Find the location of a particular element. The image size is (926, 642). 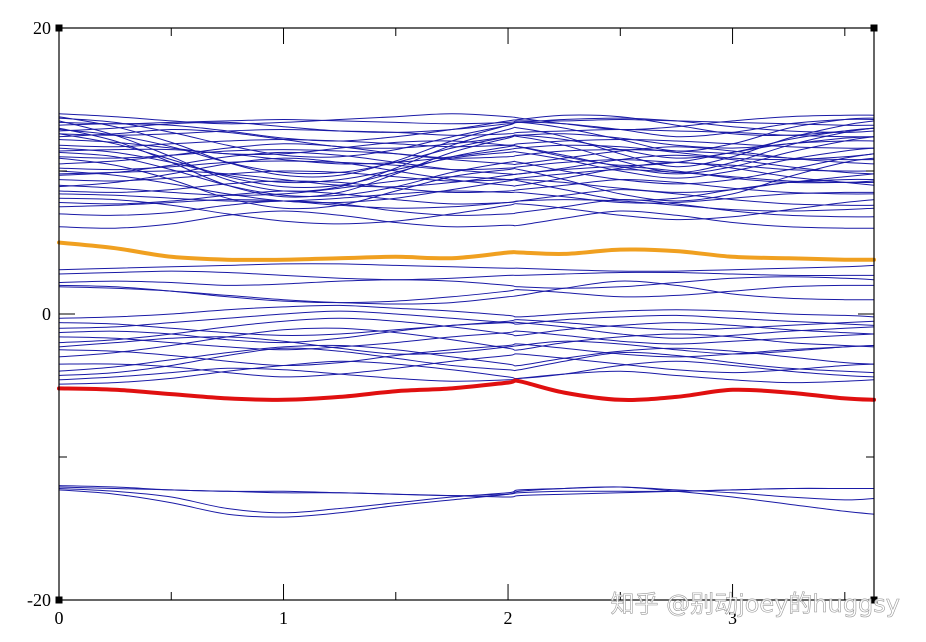

x-tick-label: 2 is located at coordinates (508, 618).